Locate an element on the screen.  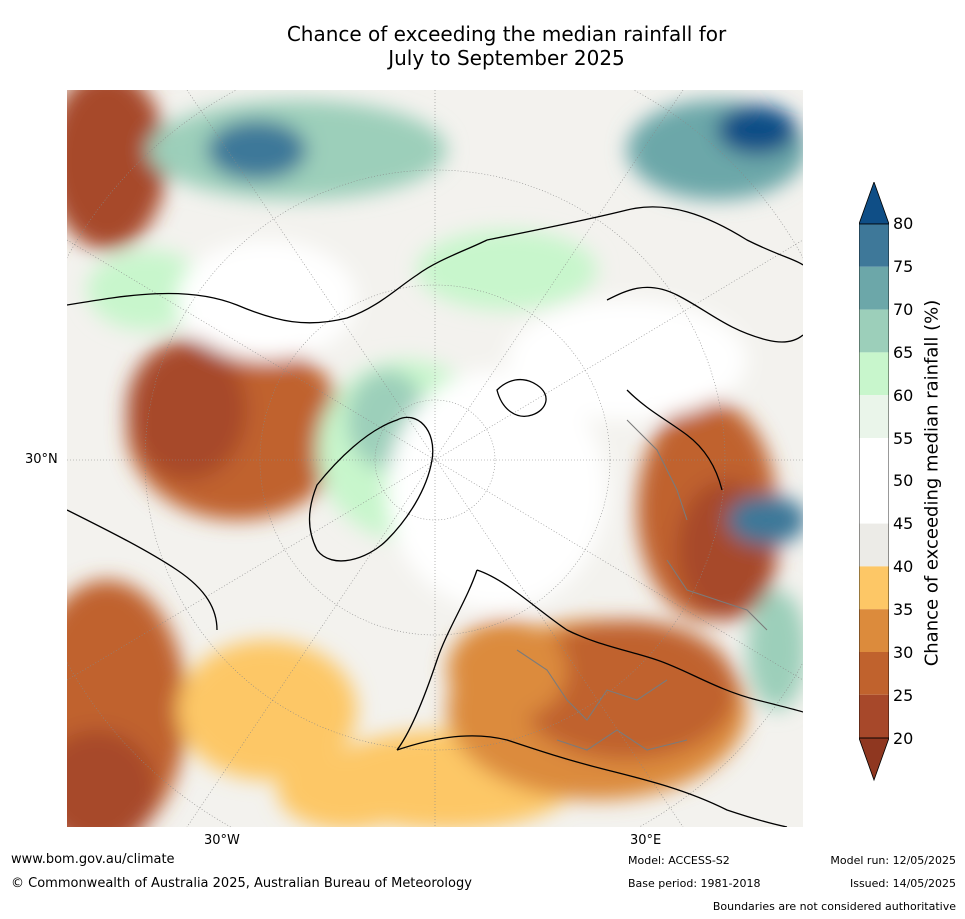
colorbar-tick: 75 is located at coordinates (903, 266).